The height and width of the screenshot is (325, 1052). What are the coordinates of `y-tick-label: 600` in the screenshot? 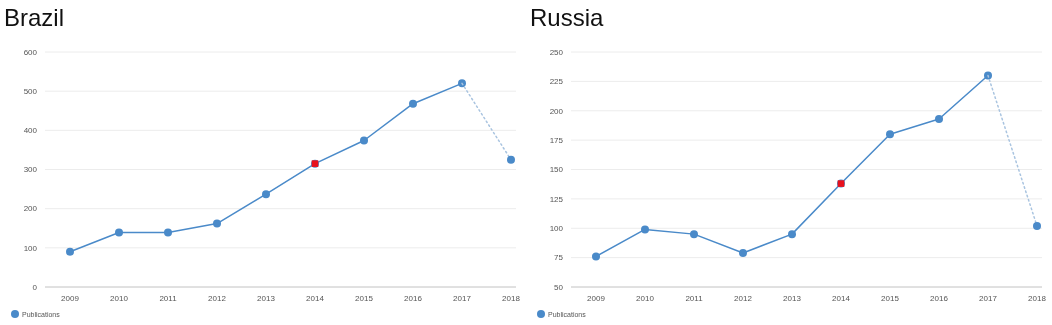 It's located at (30, 52).